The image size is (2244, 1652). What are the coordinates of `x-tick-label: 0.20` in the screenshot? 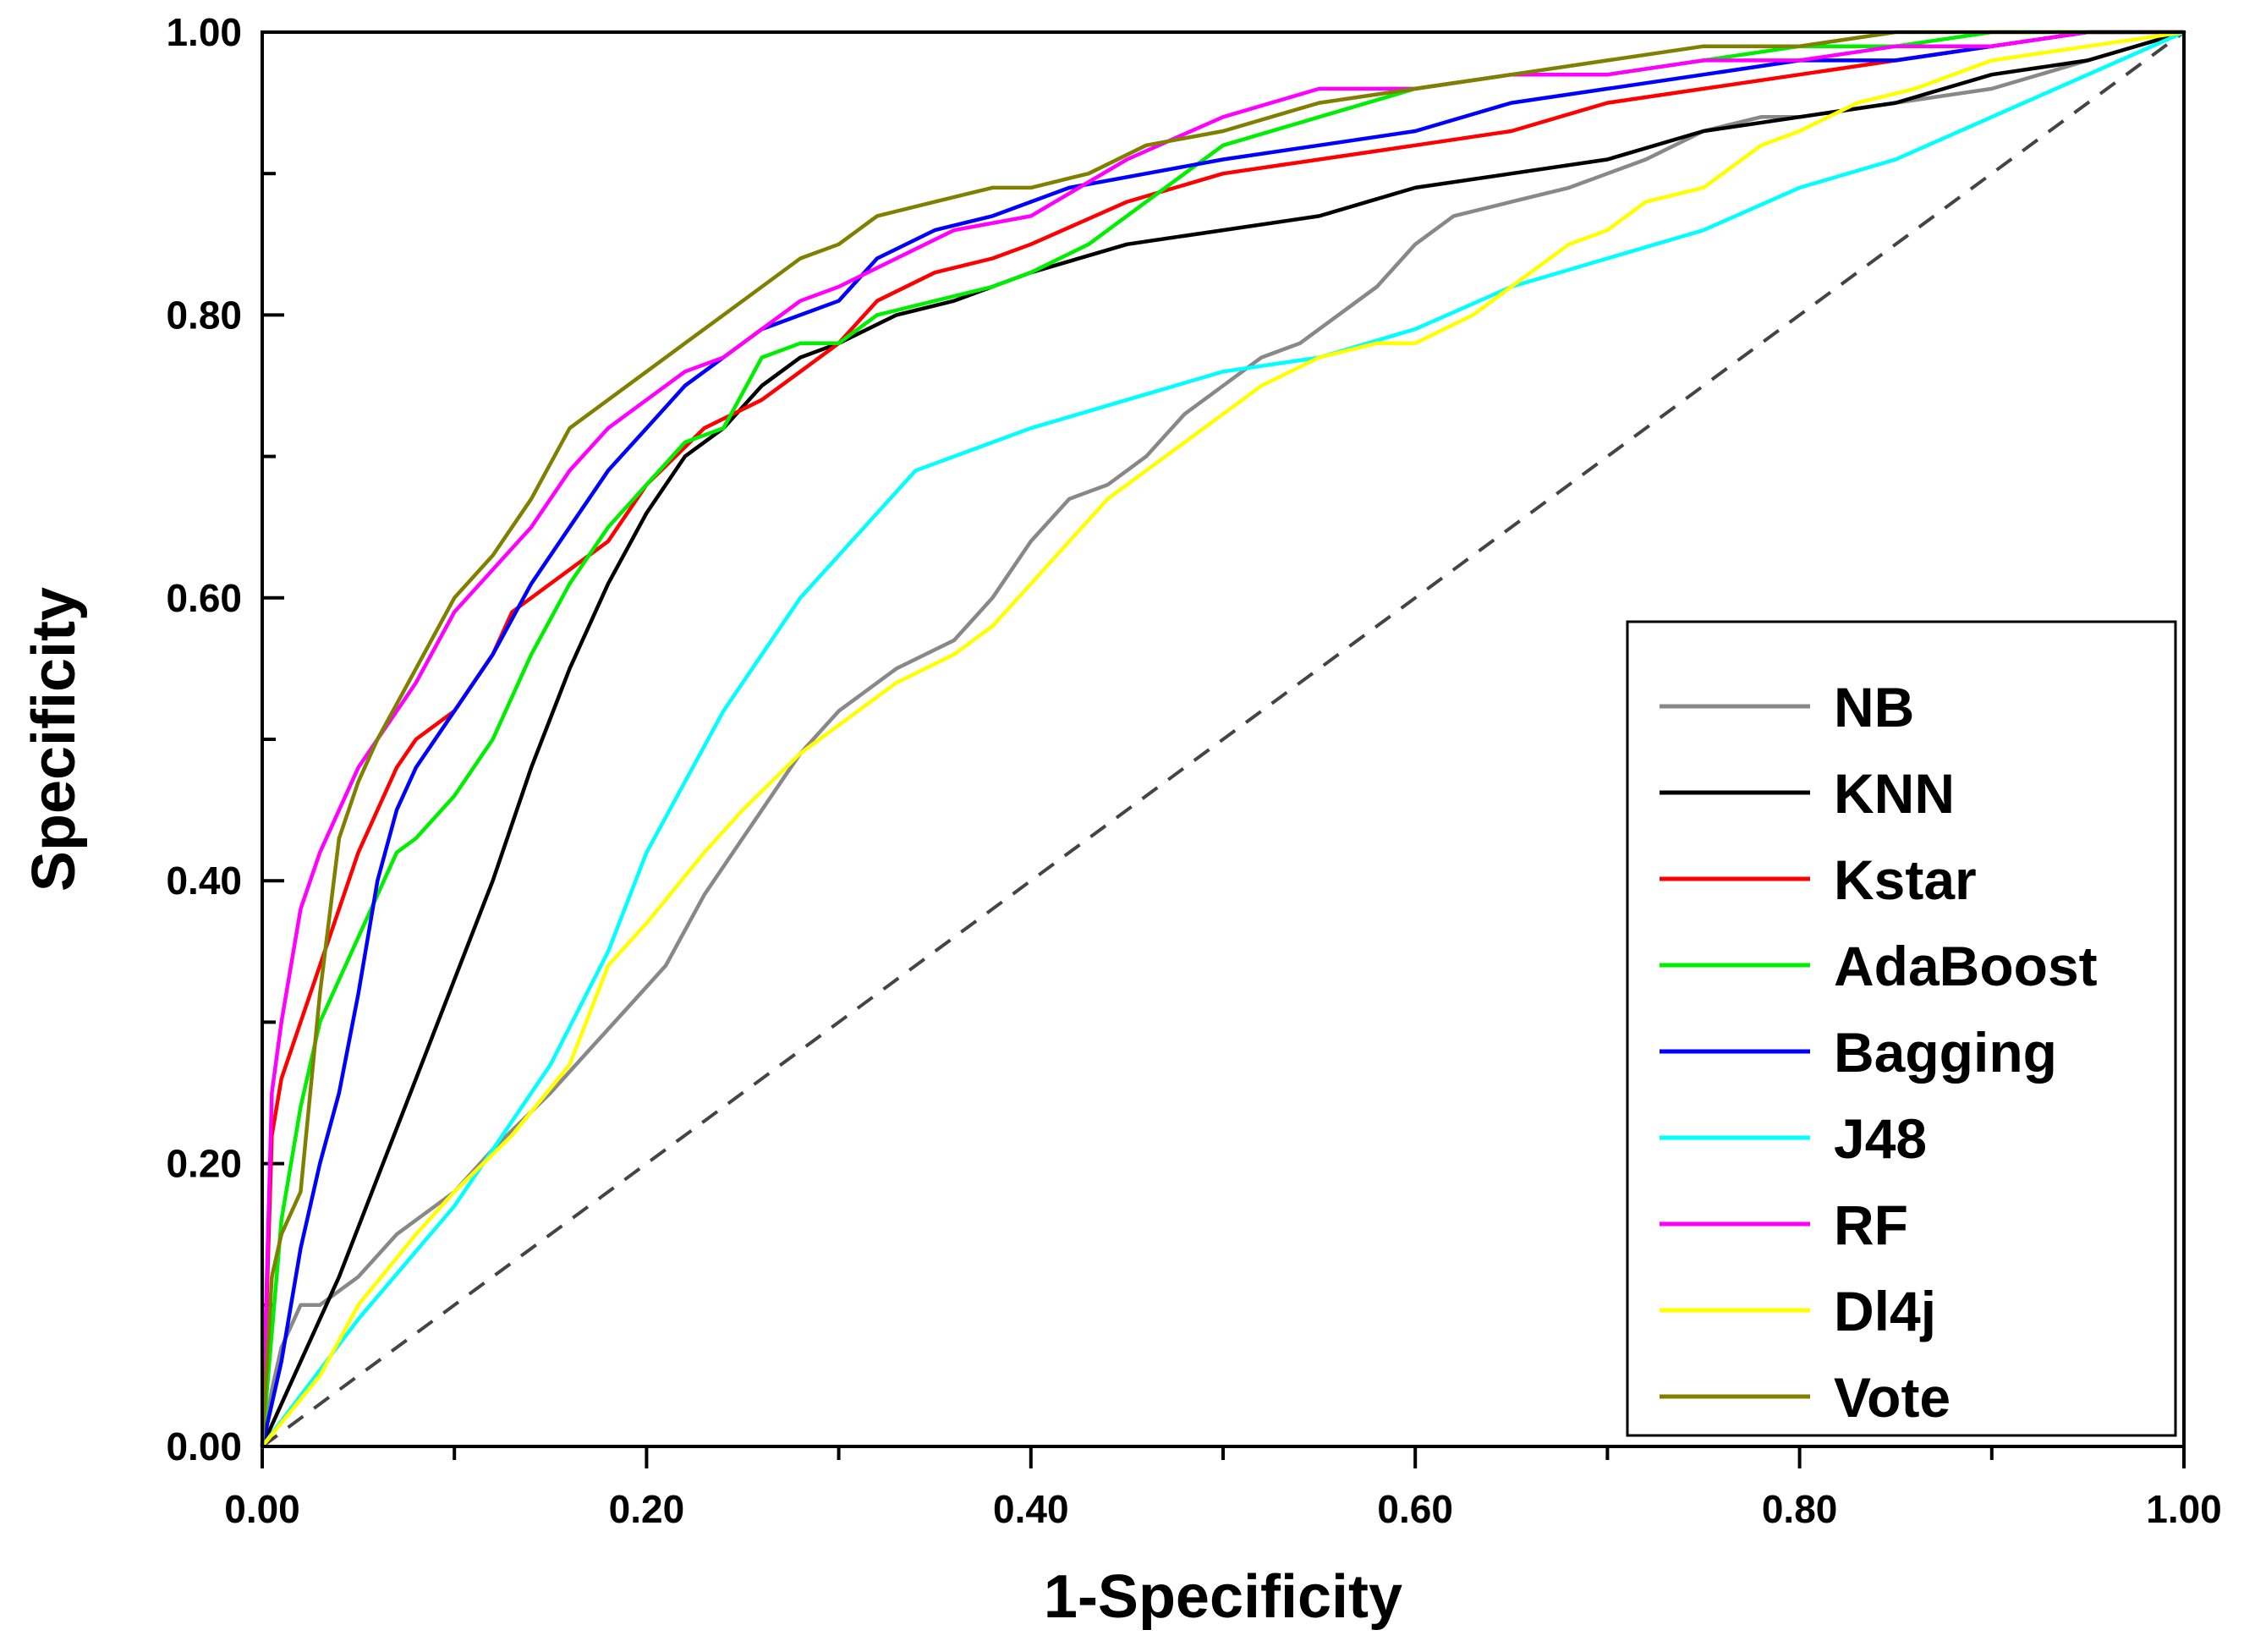 It's located at (647, 1509).